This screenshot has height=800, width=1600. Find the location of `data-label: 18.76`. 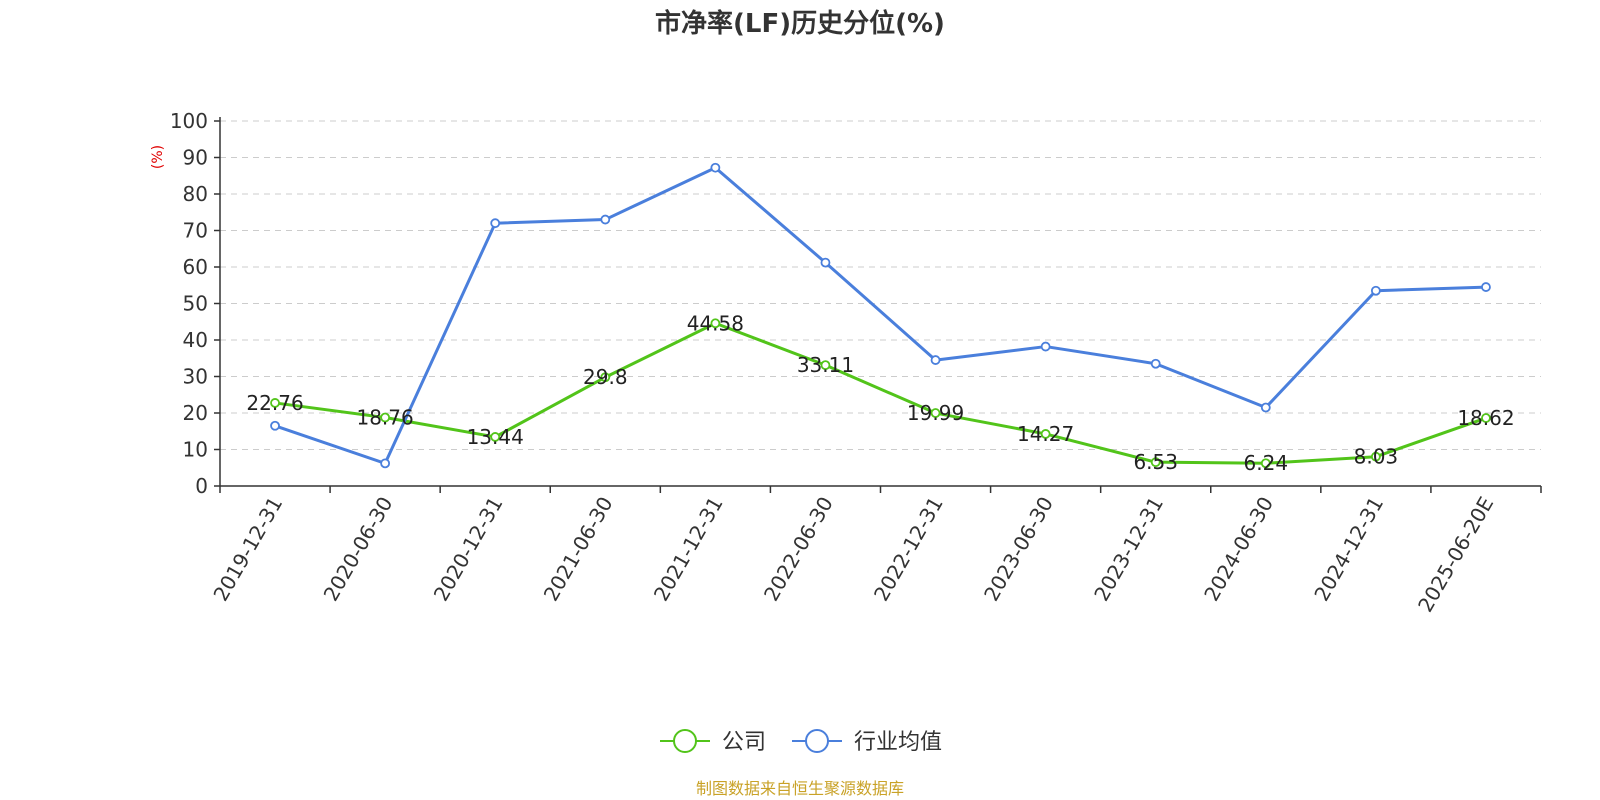

data-label: 18.76 is located at coordinates (384, 418).